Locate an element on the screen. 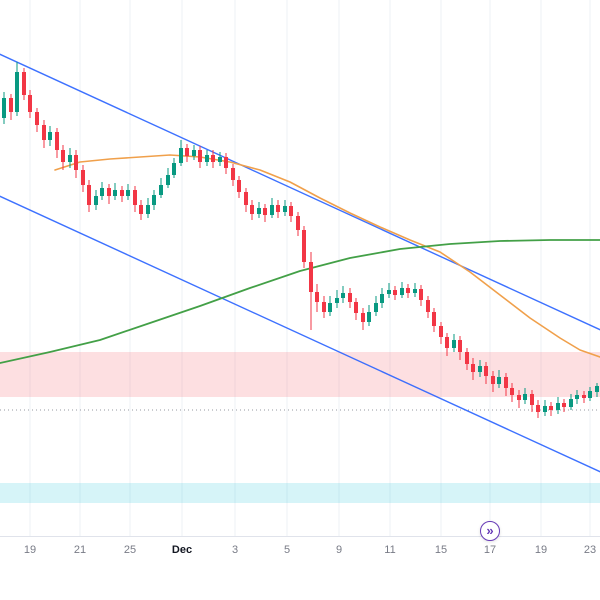 The width and height of the screenshot is (600, 600). time-axis-label: 3 is located at coordinates (235, 550).